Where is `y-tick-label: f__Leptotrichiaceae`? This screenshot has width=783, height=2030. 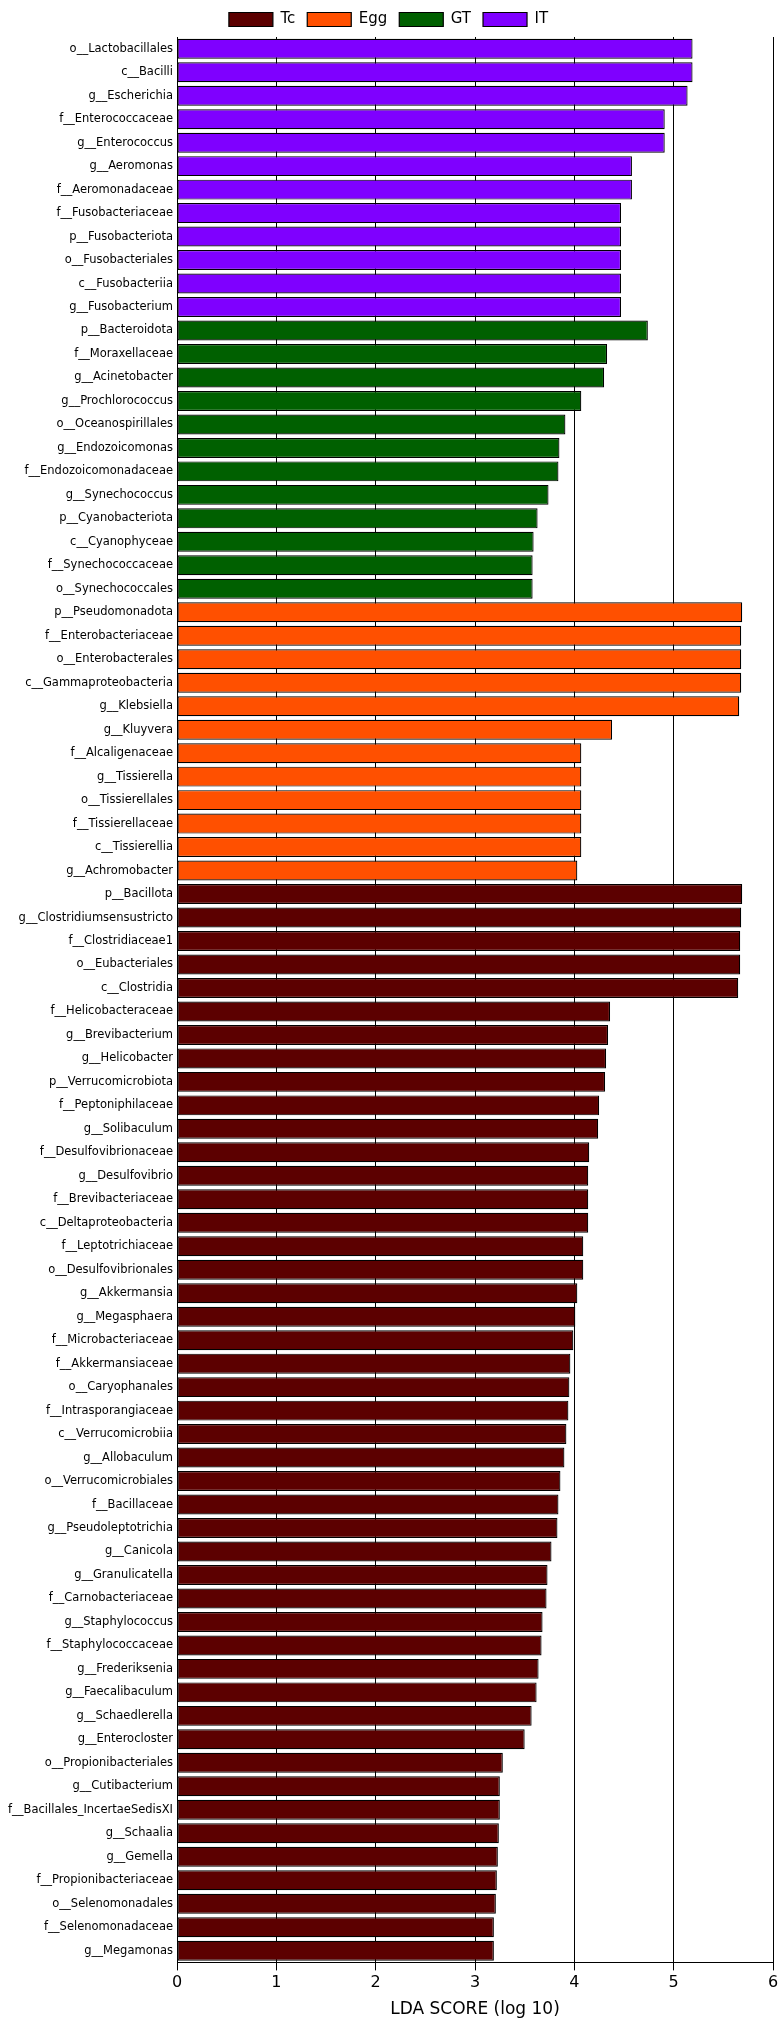 y-tick-label: f__Leptotrichiaceae is located at coordinates (117, 1245).